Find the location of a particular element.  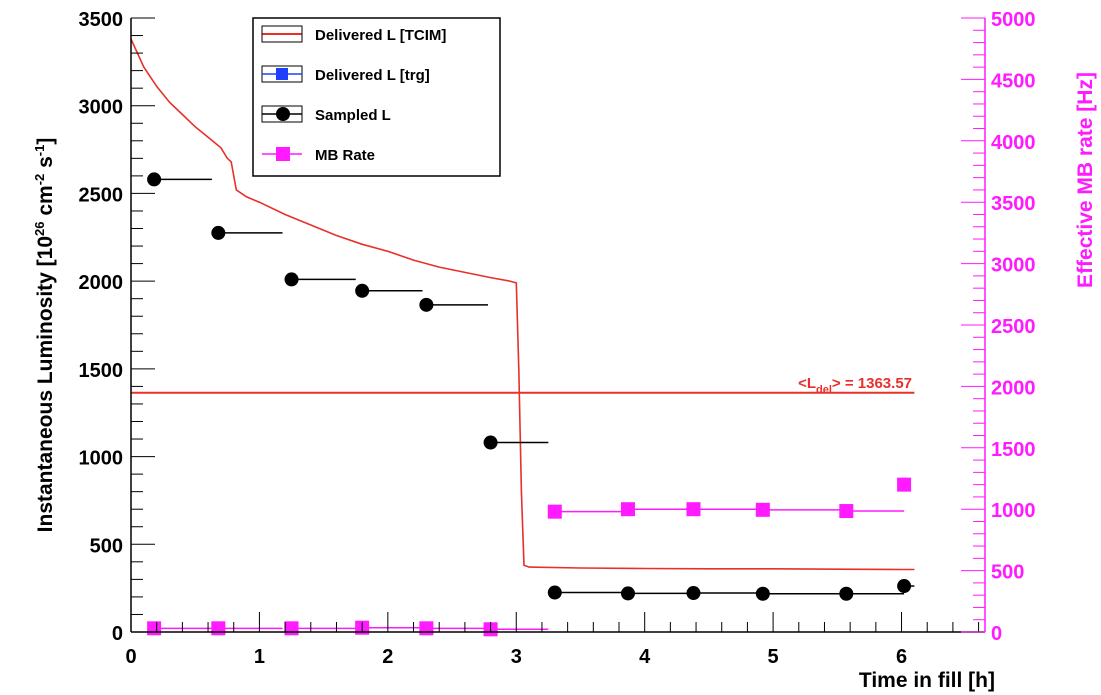

y2-tick-label: 3500 is located at coordinates (1013, 204).